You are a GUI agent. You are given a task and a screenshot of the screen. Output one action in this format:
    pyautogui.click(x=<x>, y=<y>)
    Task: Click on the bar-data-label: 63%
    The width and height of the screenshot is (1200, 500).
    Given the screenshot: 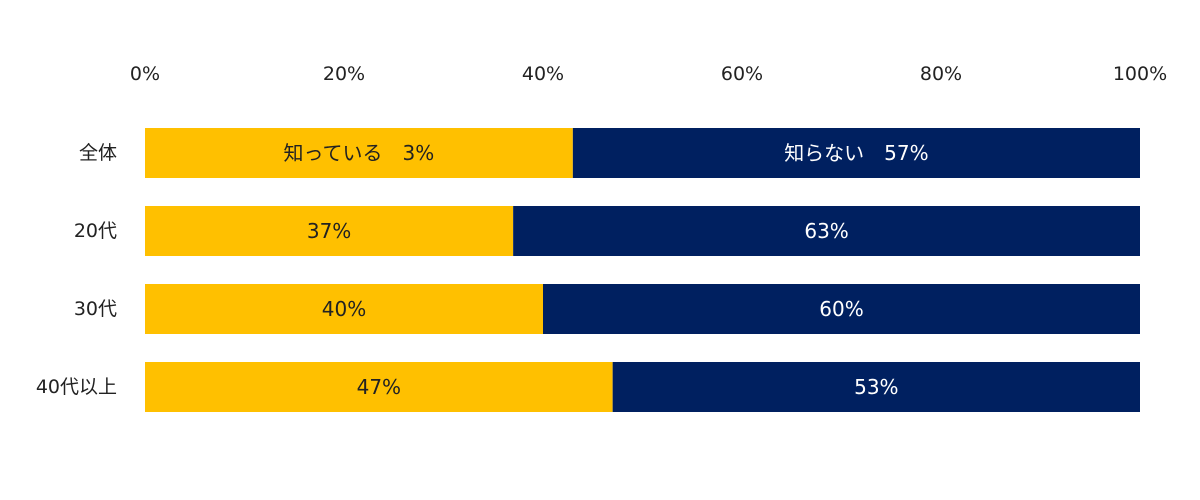 What is the action you would take?
    pyautogui.click(x=826, y=231)
    